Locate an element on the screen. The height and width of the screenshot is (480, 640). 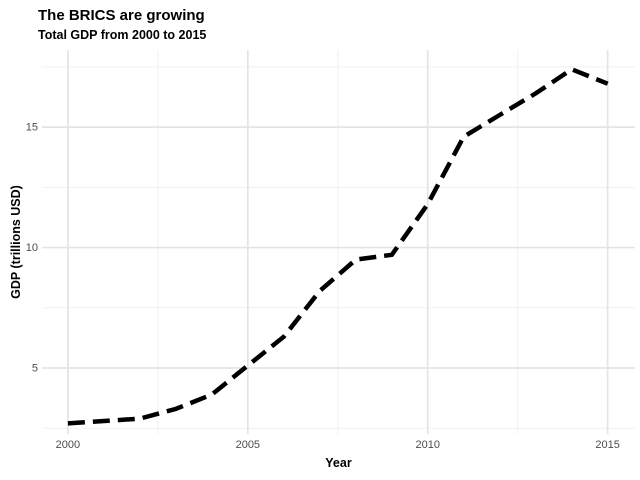
y-axis-tick-label: 5 is located at coordinates (35, 368).